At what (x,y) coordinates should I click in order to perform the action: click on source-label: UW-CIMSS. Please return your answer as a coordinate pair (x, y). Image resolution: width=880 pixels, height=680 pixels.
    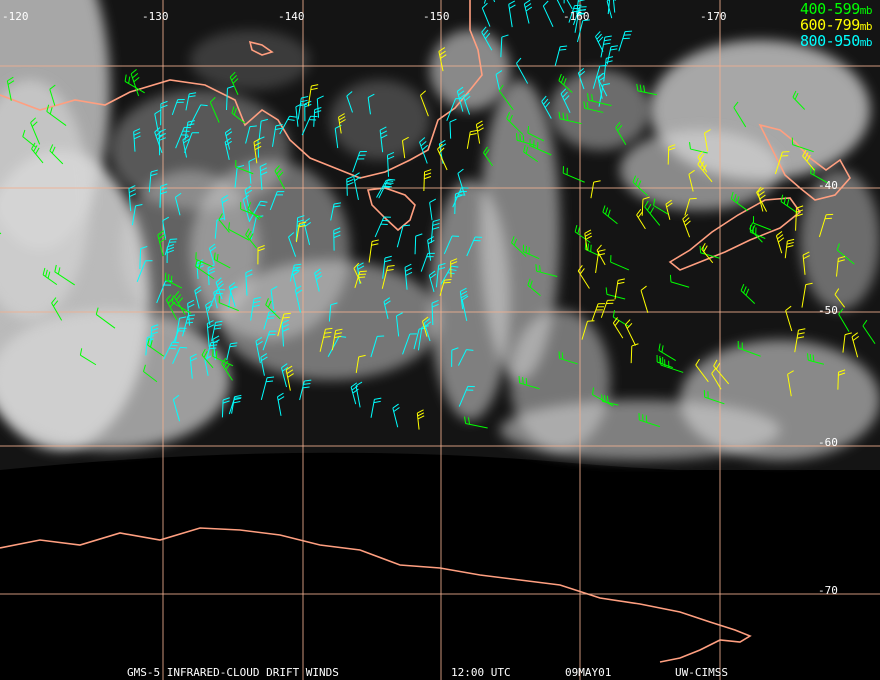
    Looking at the image, I should click on (701, 672).